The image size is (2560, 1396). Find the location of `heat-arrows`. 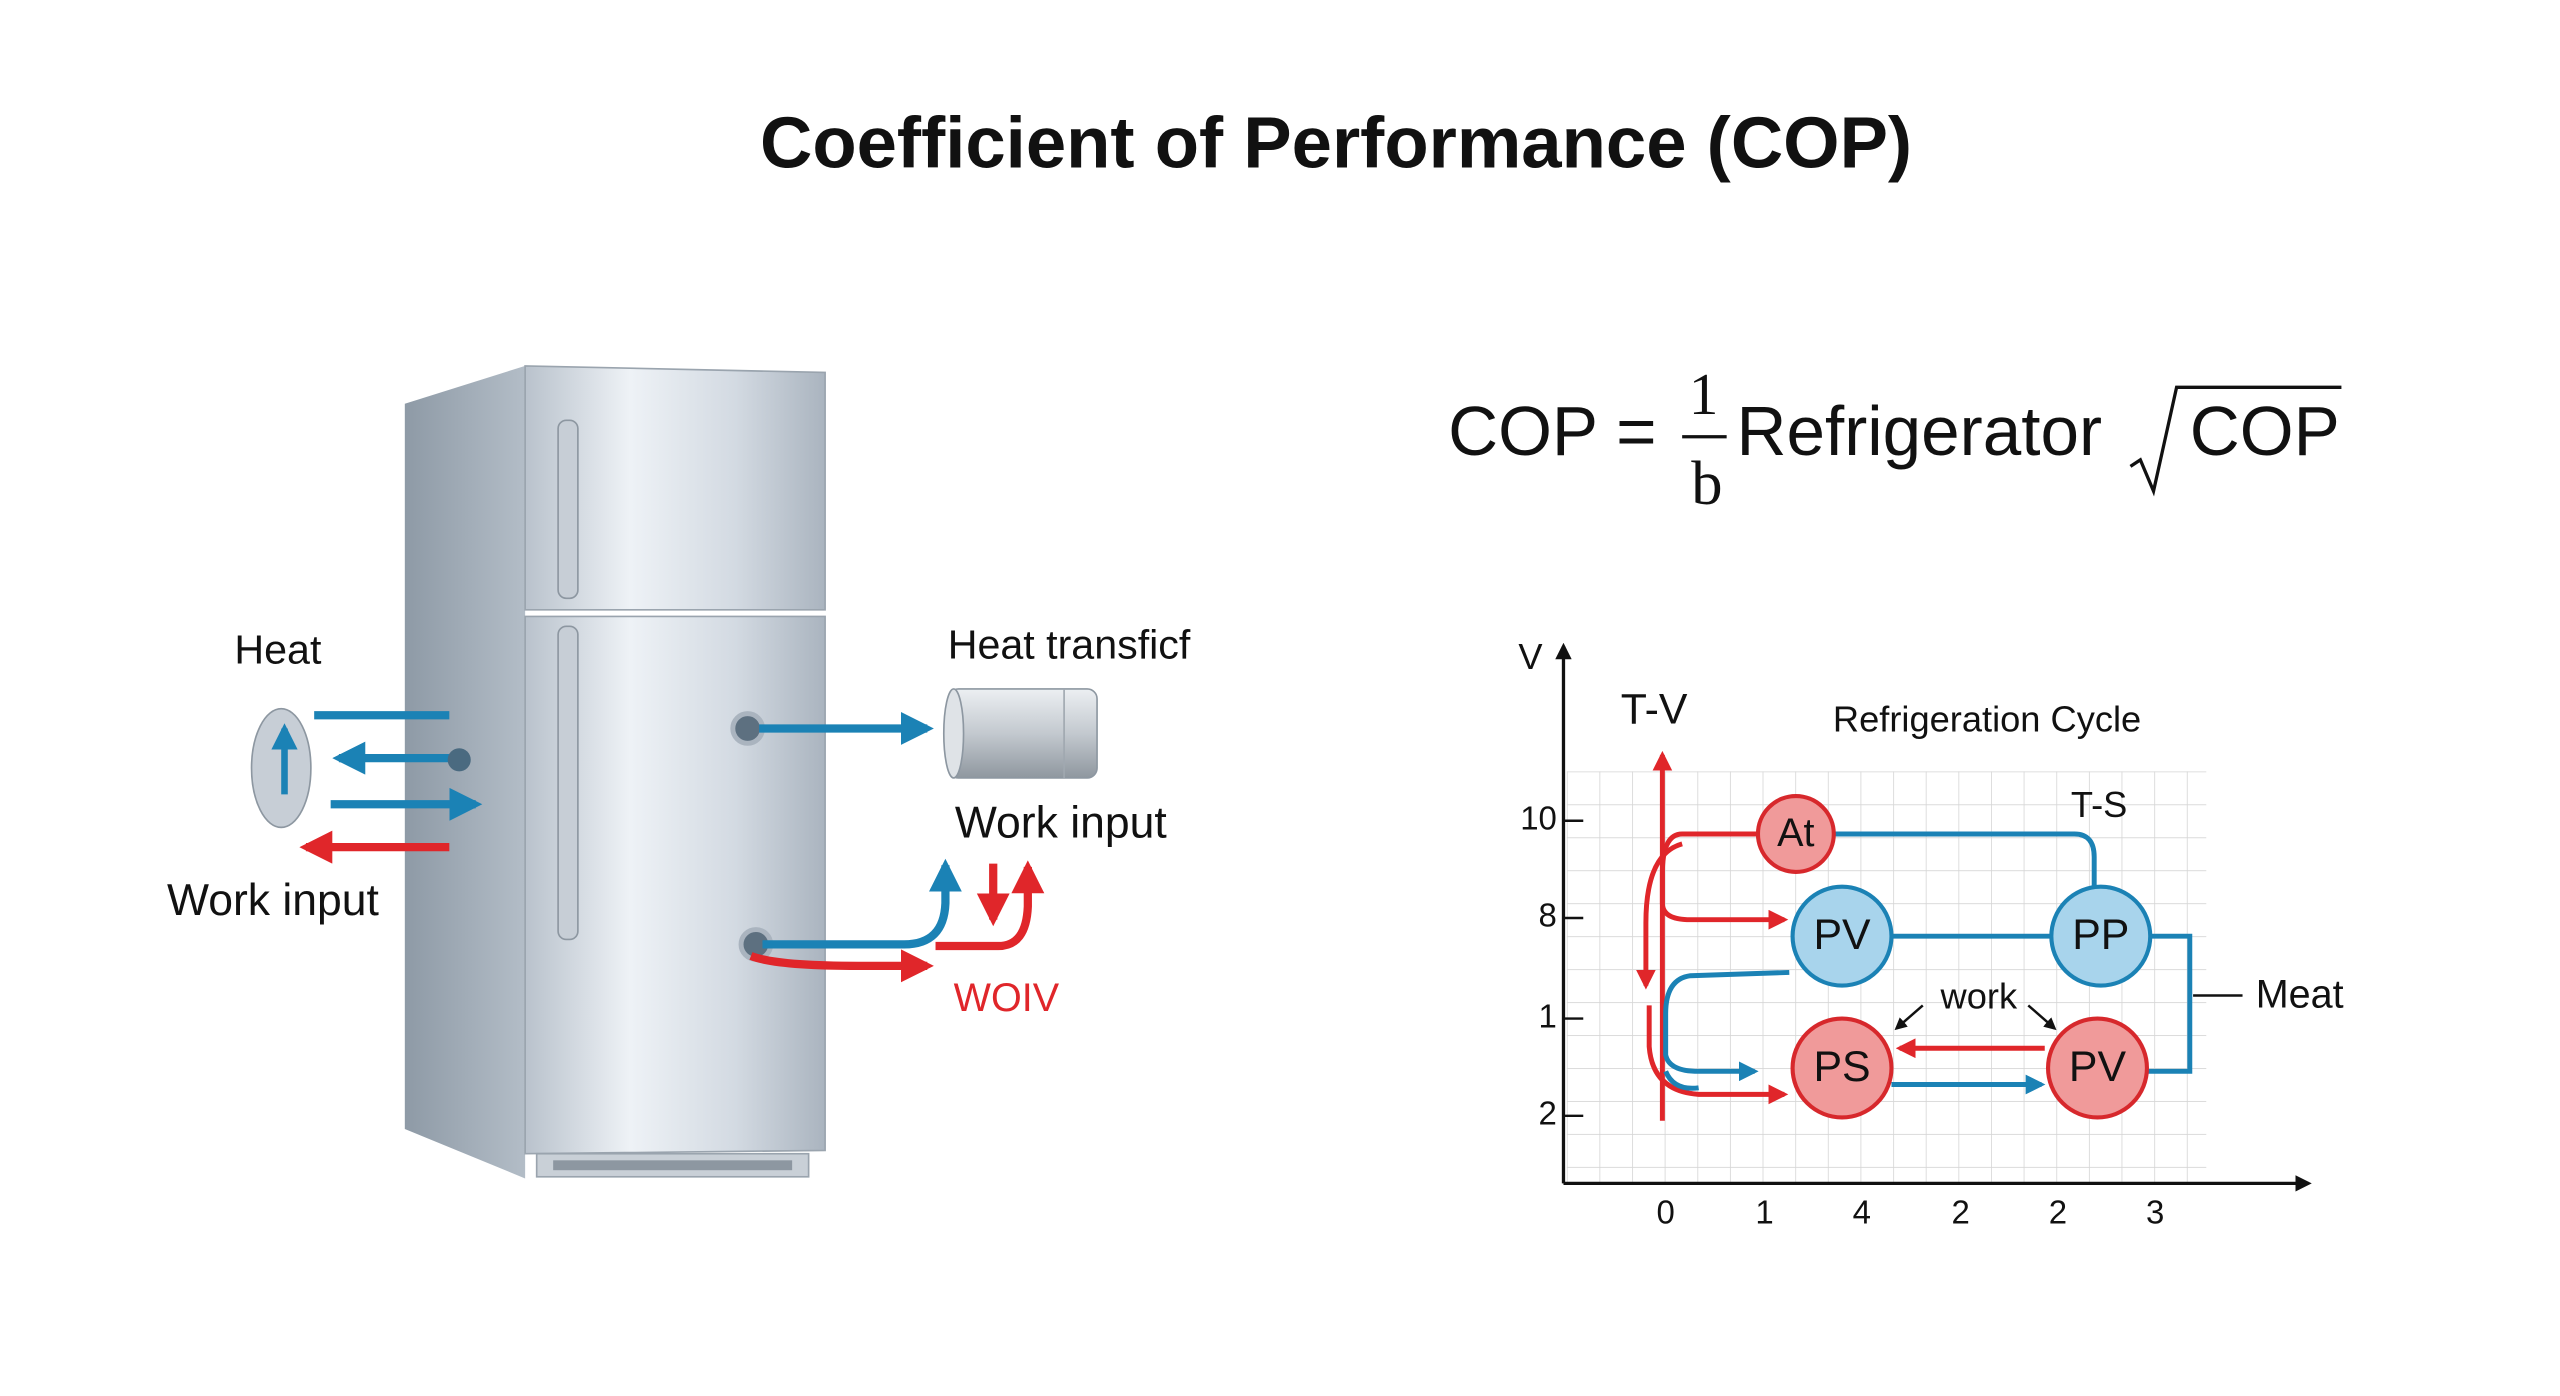

heat-arrows is located at coordinates (366, 785).